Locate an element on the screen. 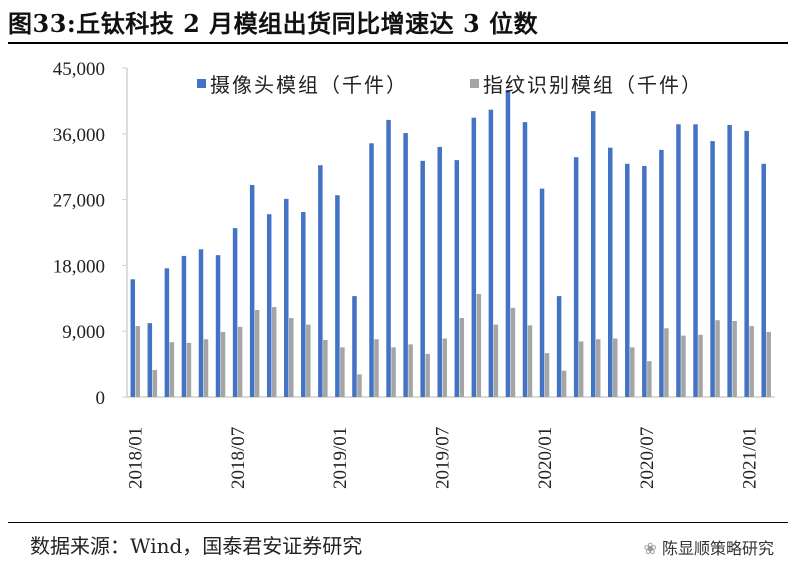 This screenshot has width=796, height=575. x-tick-label: 2020/01 is located at coordinates (545, 458).